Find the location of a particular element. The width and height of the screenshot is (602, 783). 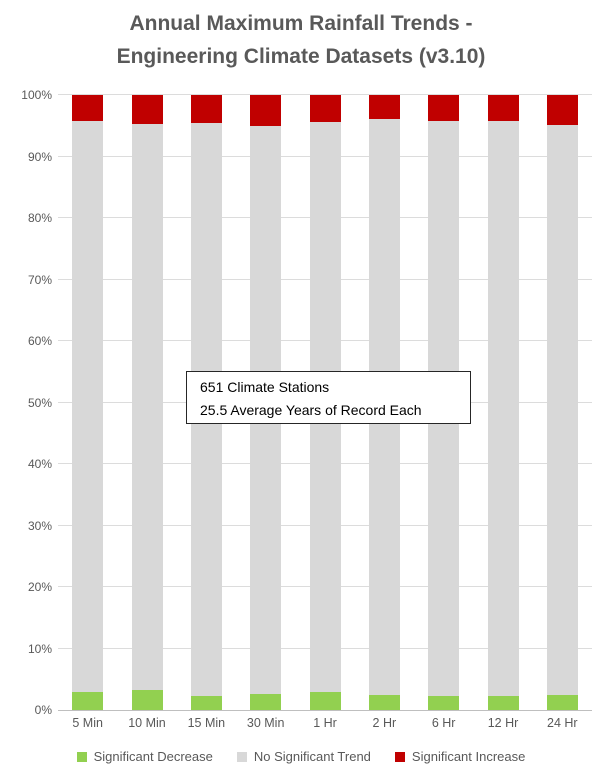

legend-swatch-significant-decrease-icon is located at coordinates (81, 756).